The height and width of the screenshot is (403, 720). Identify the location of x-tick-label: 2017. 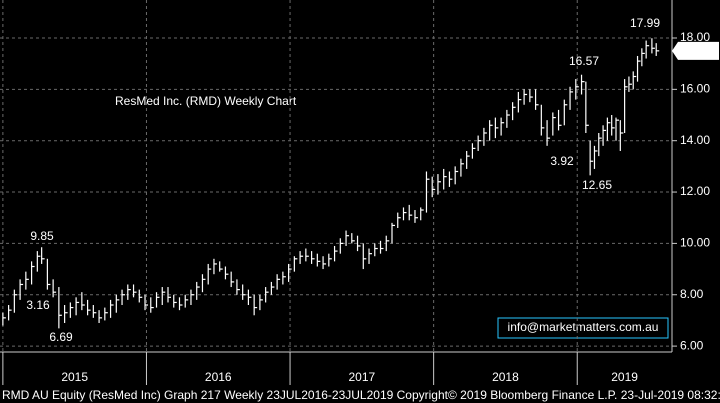
(361, 377).